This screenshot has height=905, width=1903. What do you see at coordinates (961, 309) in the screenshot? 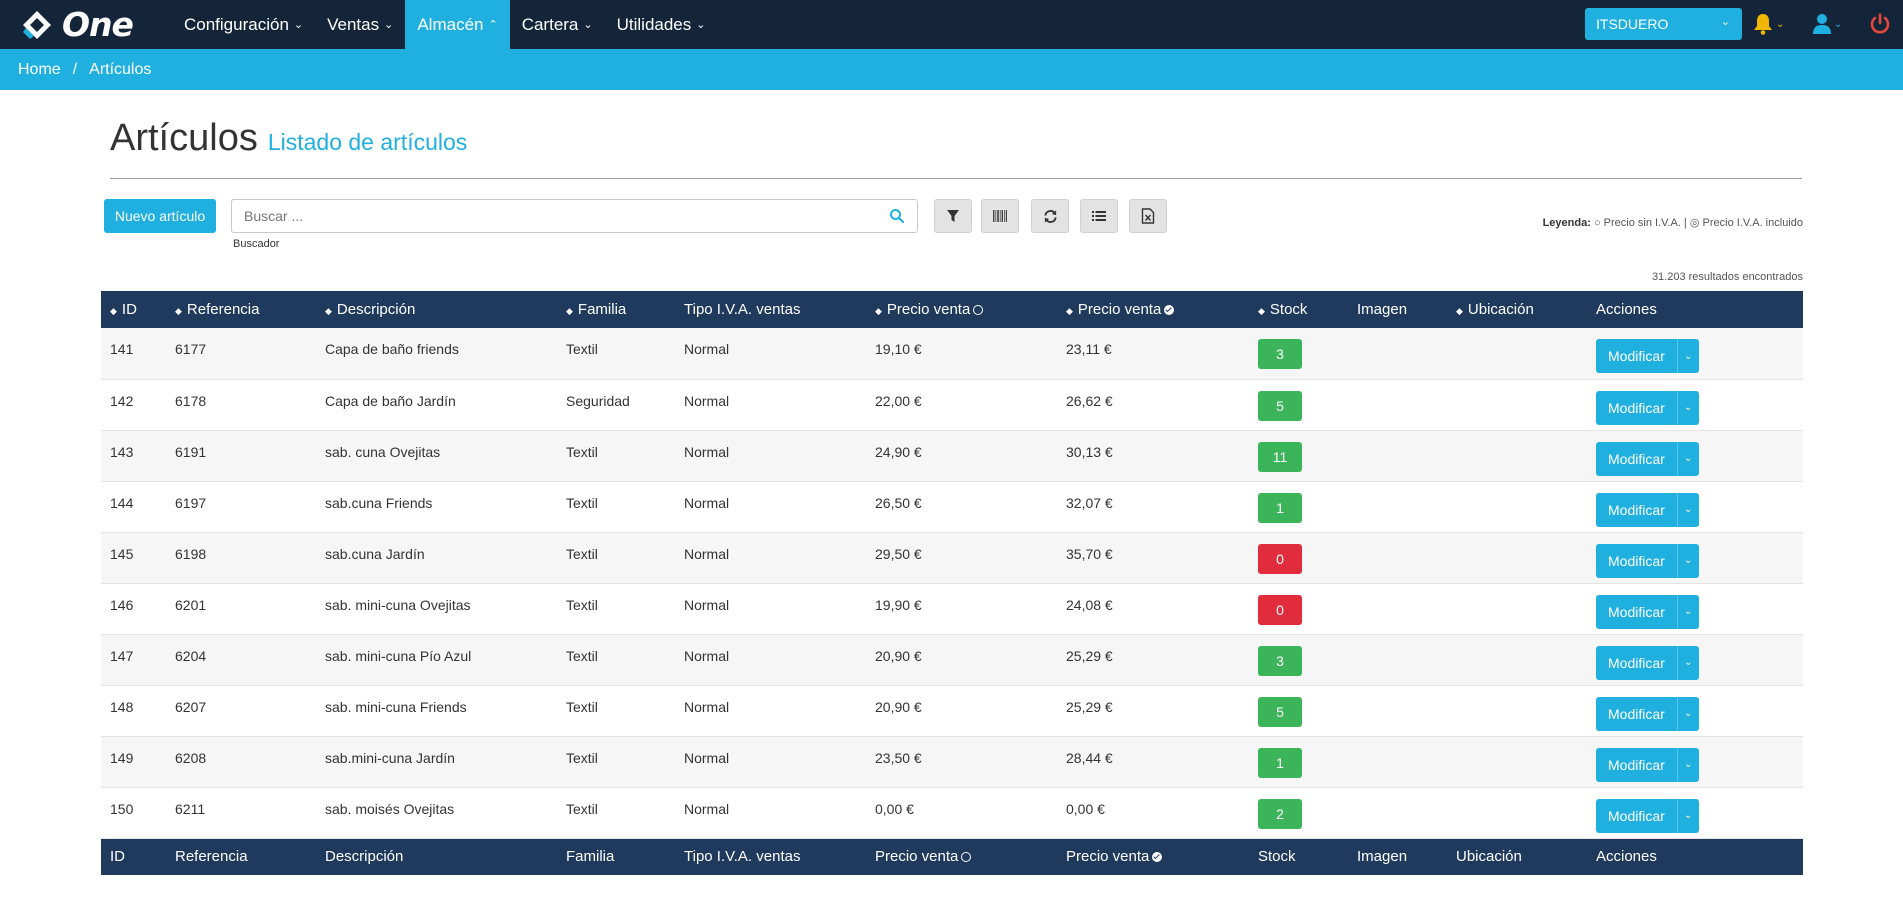
I see `column-header-price: ◆ Precio venta` at bounding box center [961, 309].